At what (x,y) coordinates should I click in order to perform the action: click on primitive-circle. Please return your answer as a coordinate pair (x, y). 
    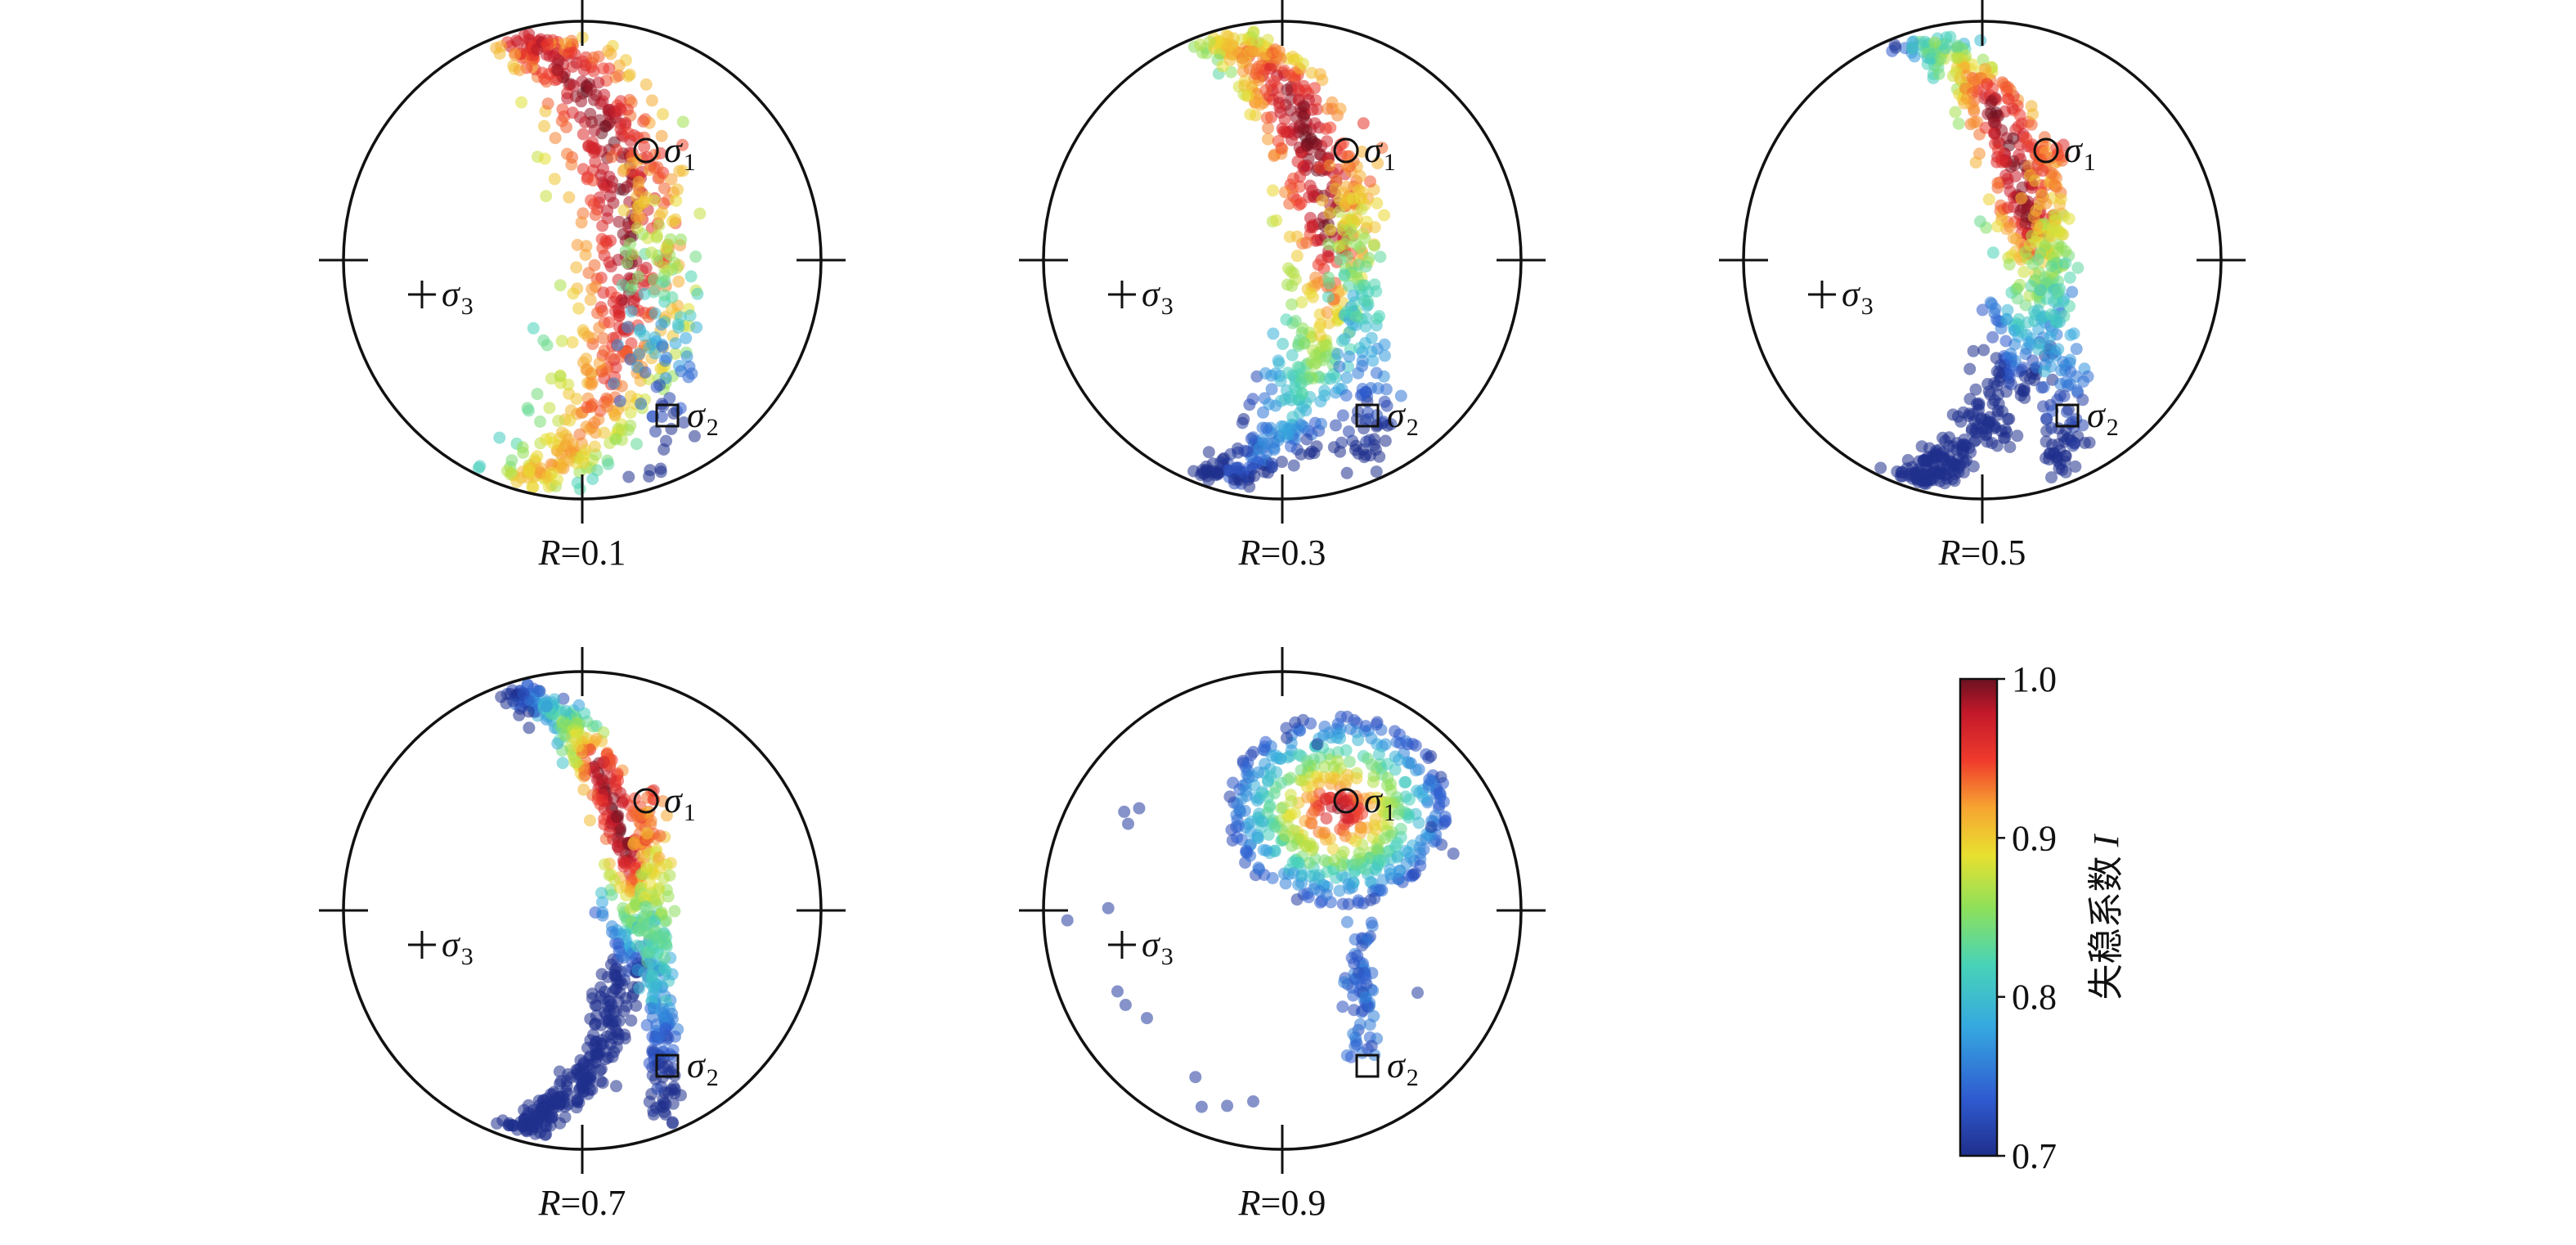
    Looking at the image, I should click on (1282, 910).